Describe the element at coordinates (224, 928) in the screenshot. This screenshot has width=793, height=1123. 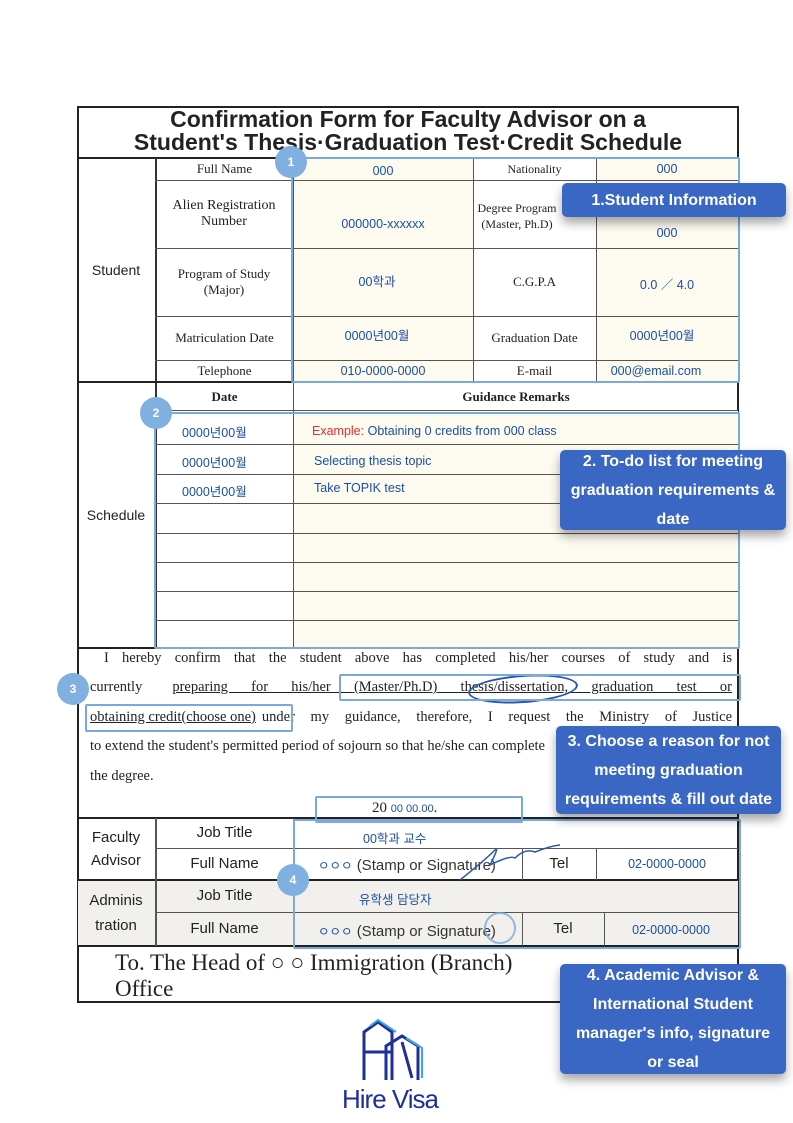
I see `admin-name-label: Full Name` at that location.